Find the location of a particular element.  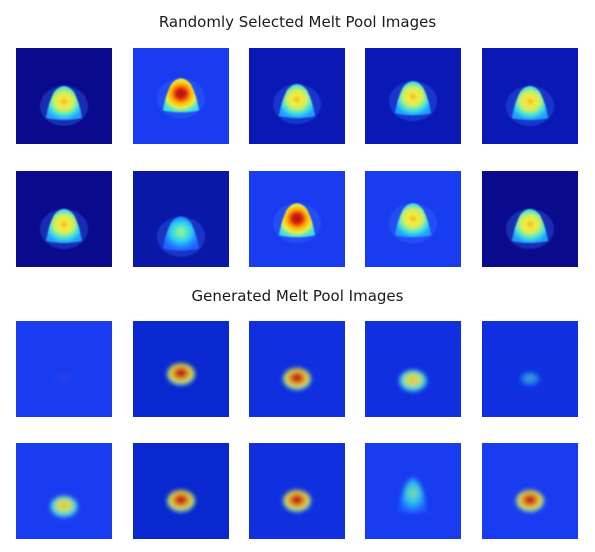

real-images-title: Randomly Selected Melt Pool Images is located at coordinates (297, 22).